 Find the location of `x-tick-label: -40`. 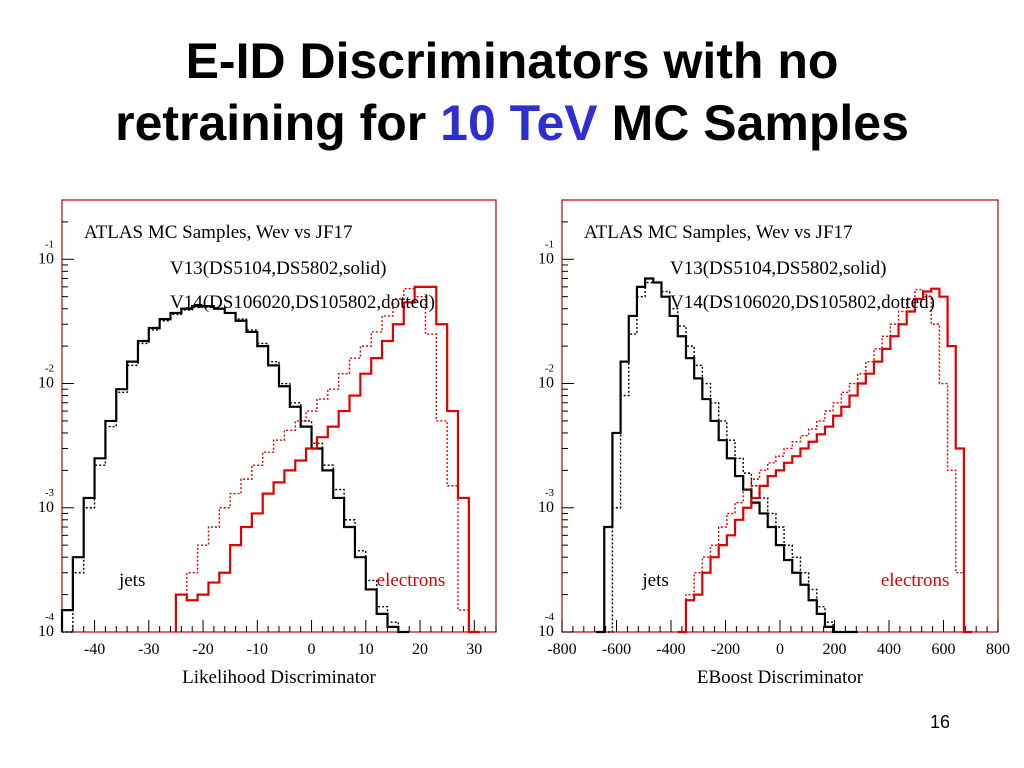

x-tick-label: -40 is located at coordinates (94, 649).